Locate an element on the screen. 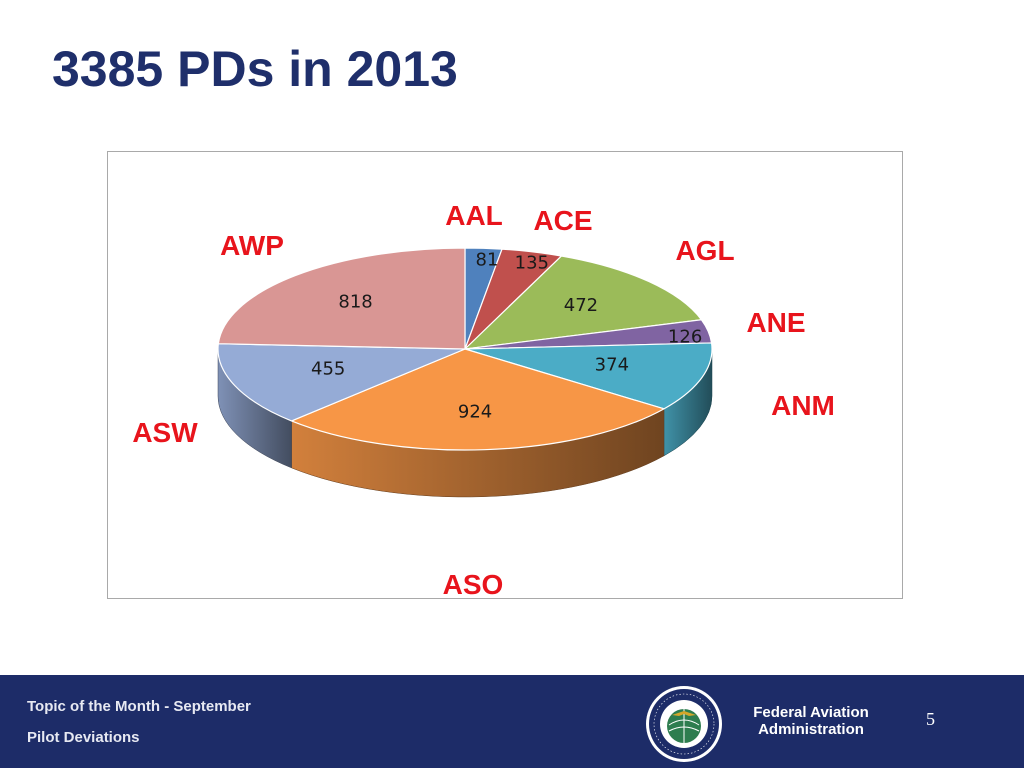 This screenshot has width=1024, height=768. footer-topic: Topic of the Month - September is located at coordinates (139, 706).